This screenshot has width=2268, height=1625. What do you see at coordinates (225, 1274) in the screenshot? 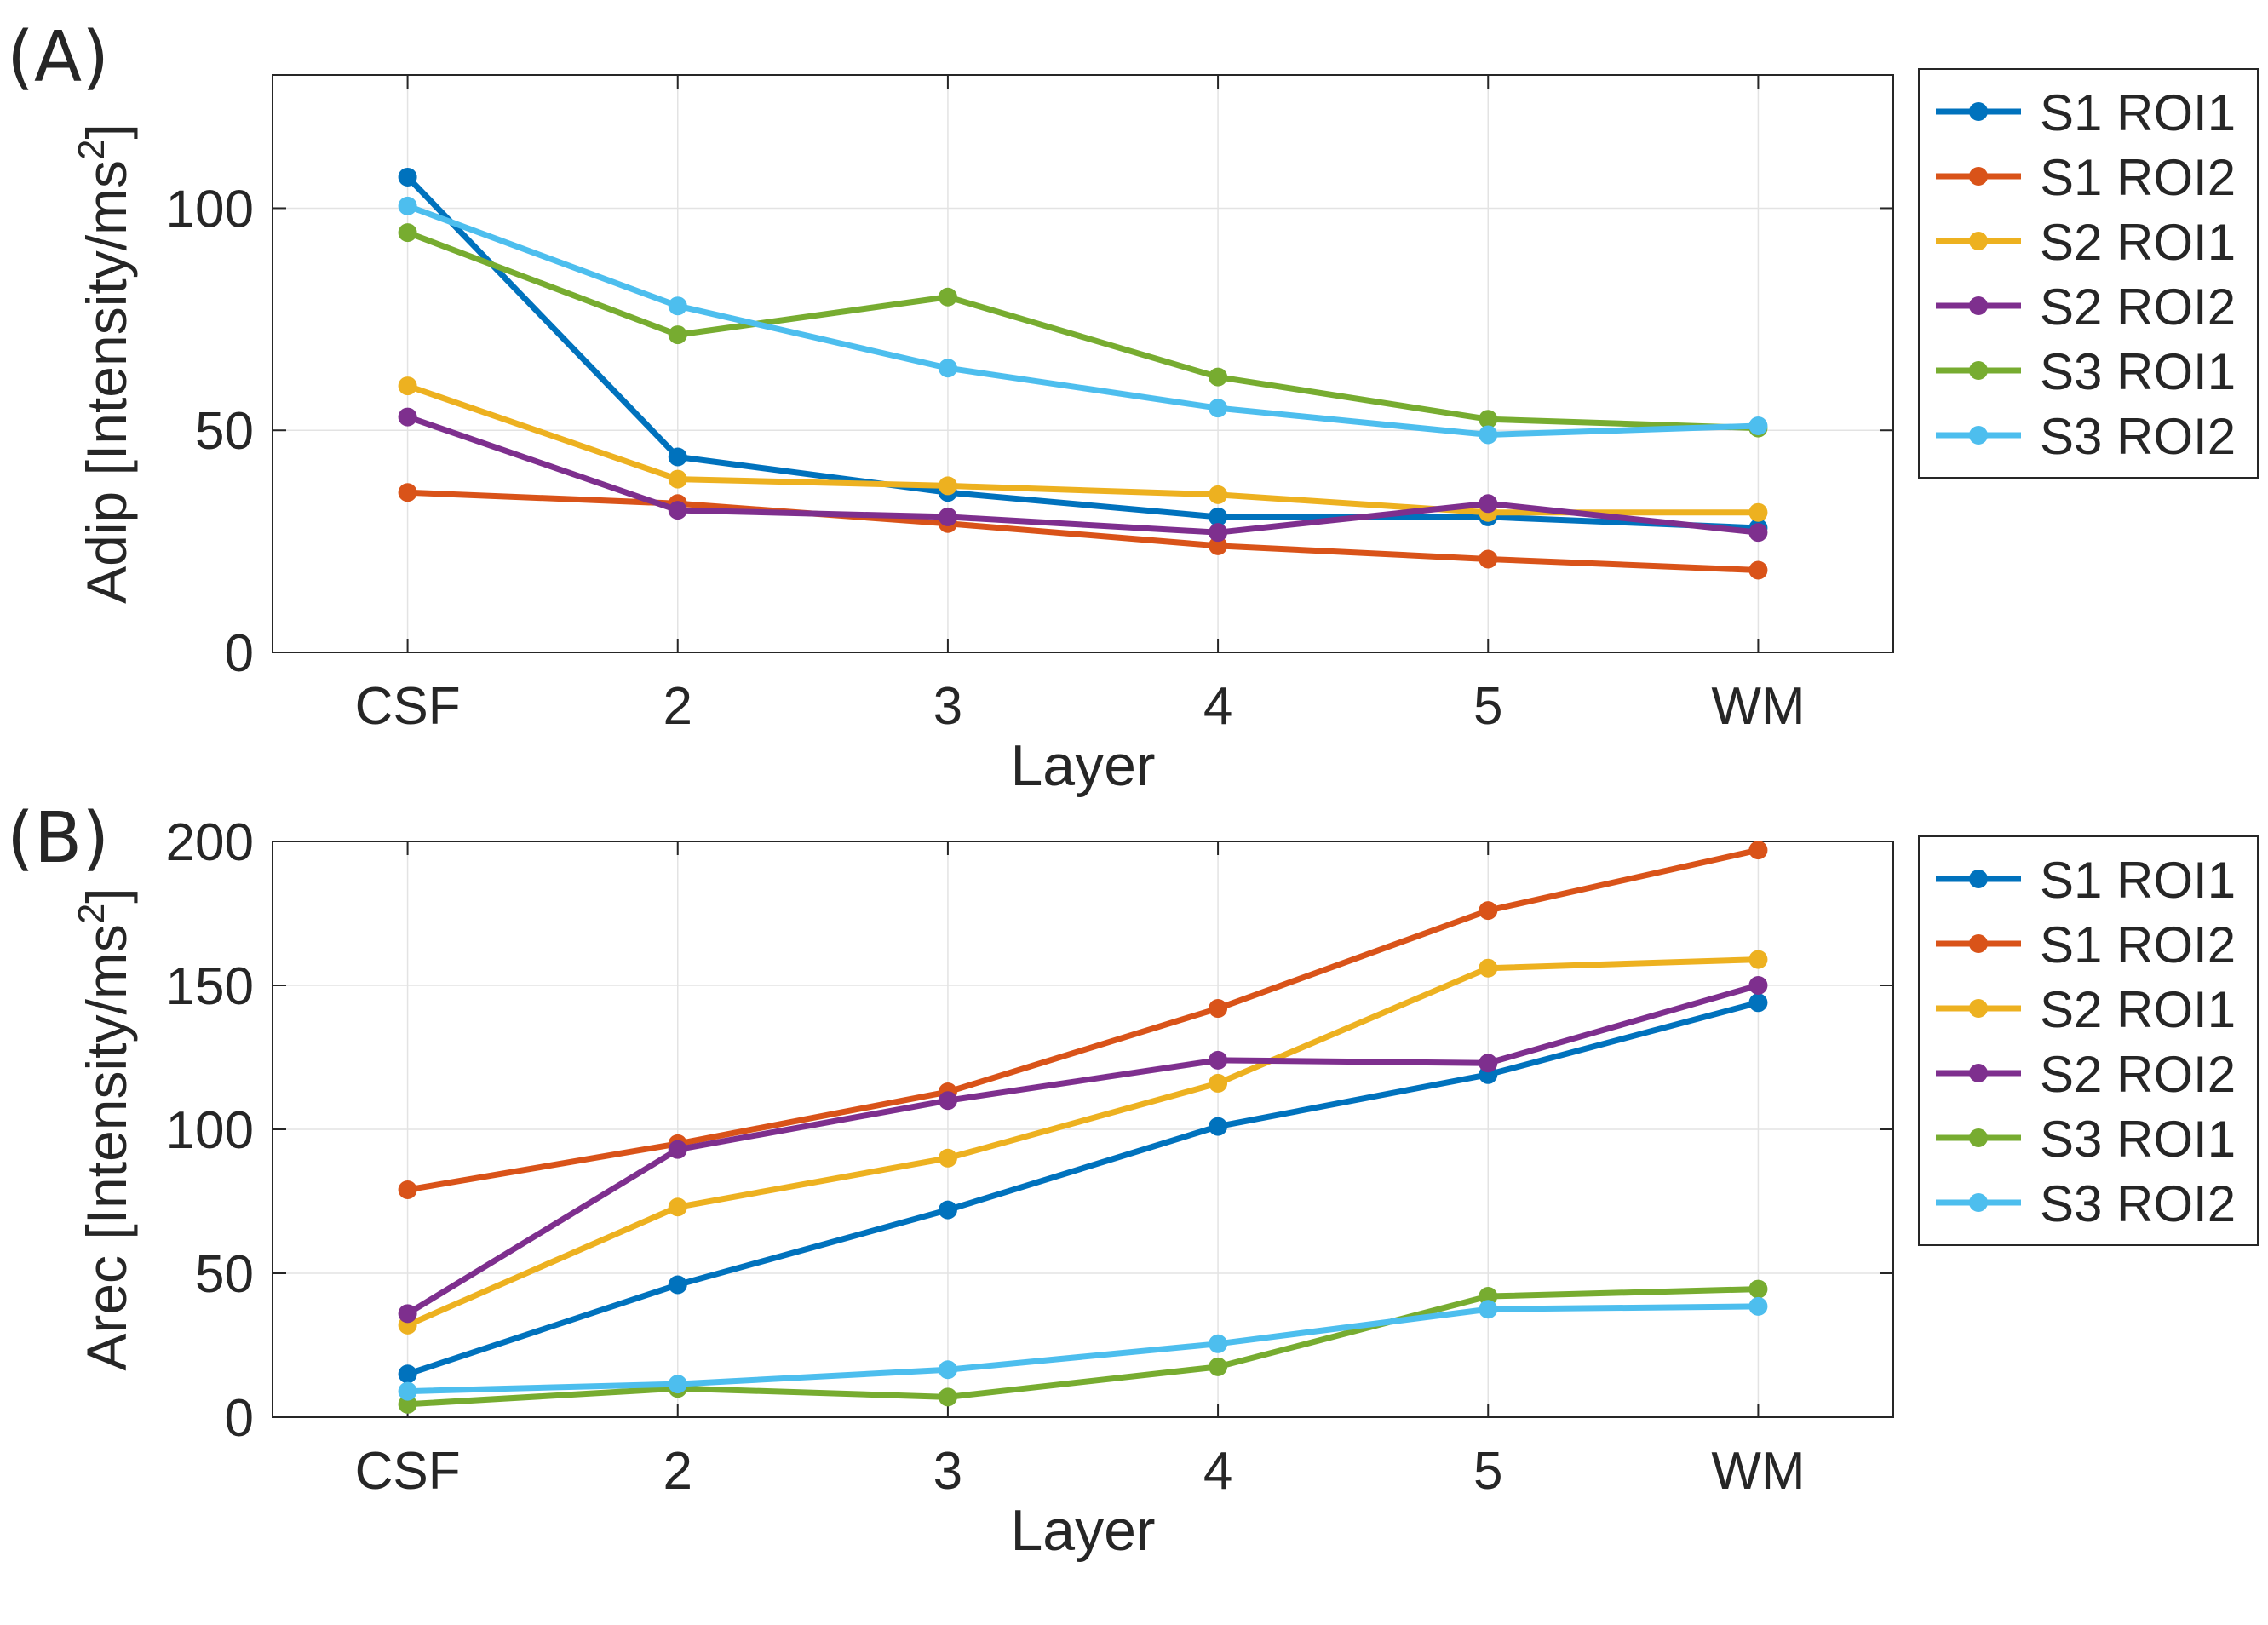
I see `y-tick-label: 50` at bounding box center [225, 1274].